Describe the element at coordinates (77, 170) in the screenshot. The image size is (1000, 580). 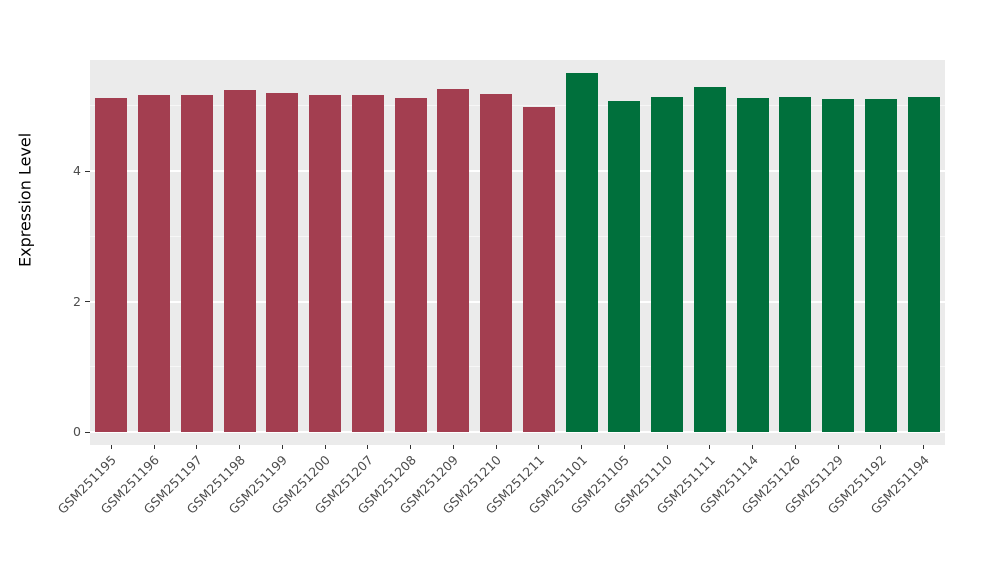
I see `y-tick-label: 4` at that location.